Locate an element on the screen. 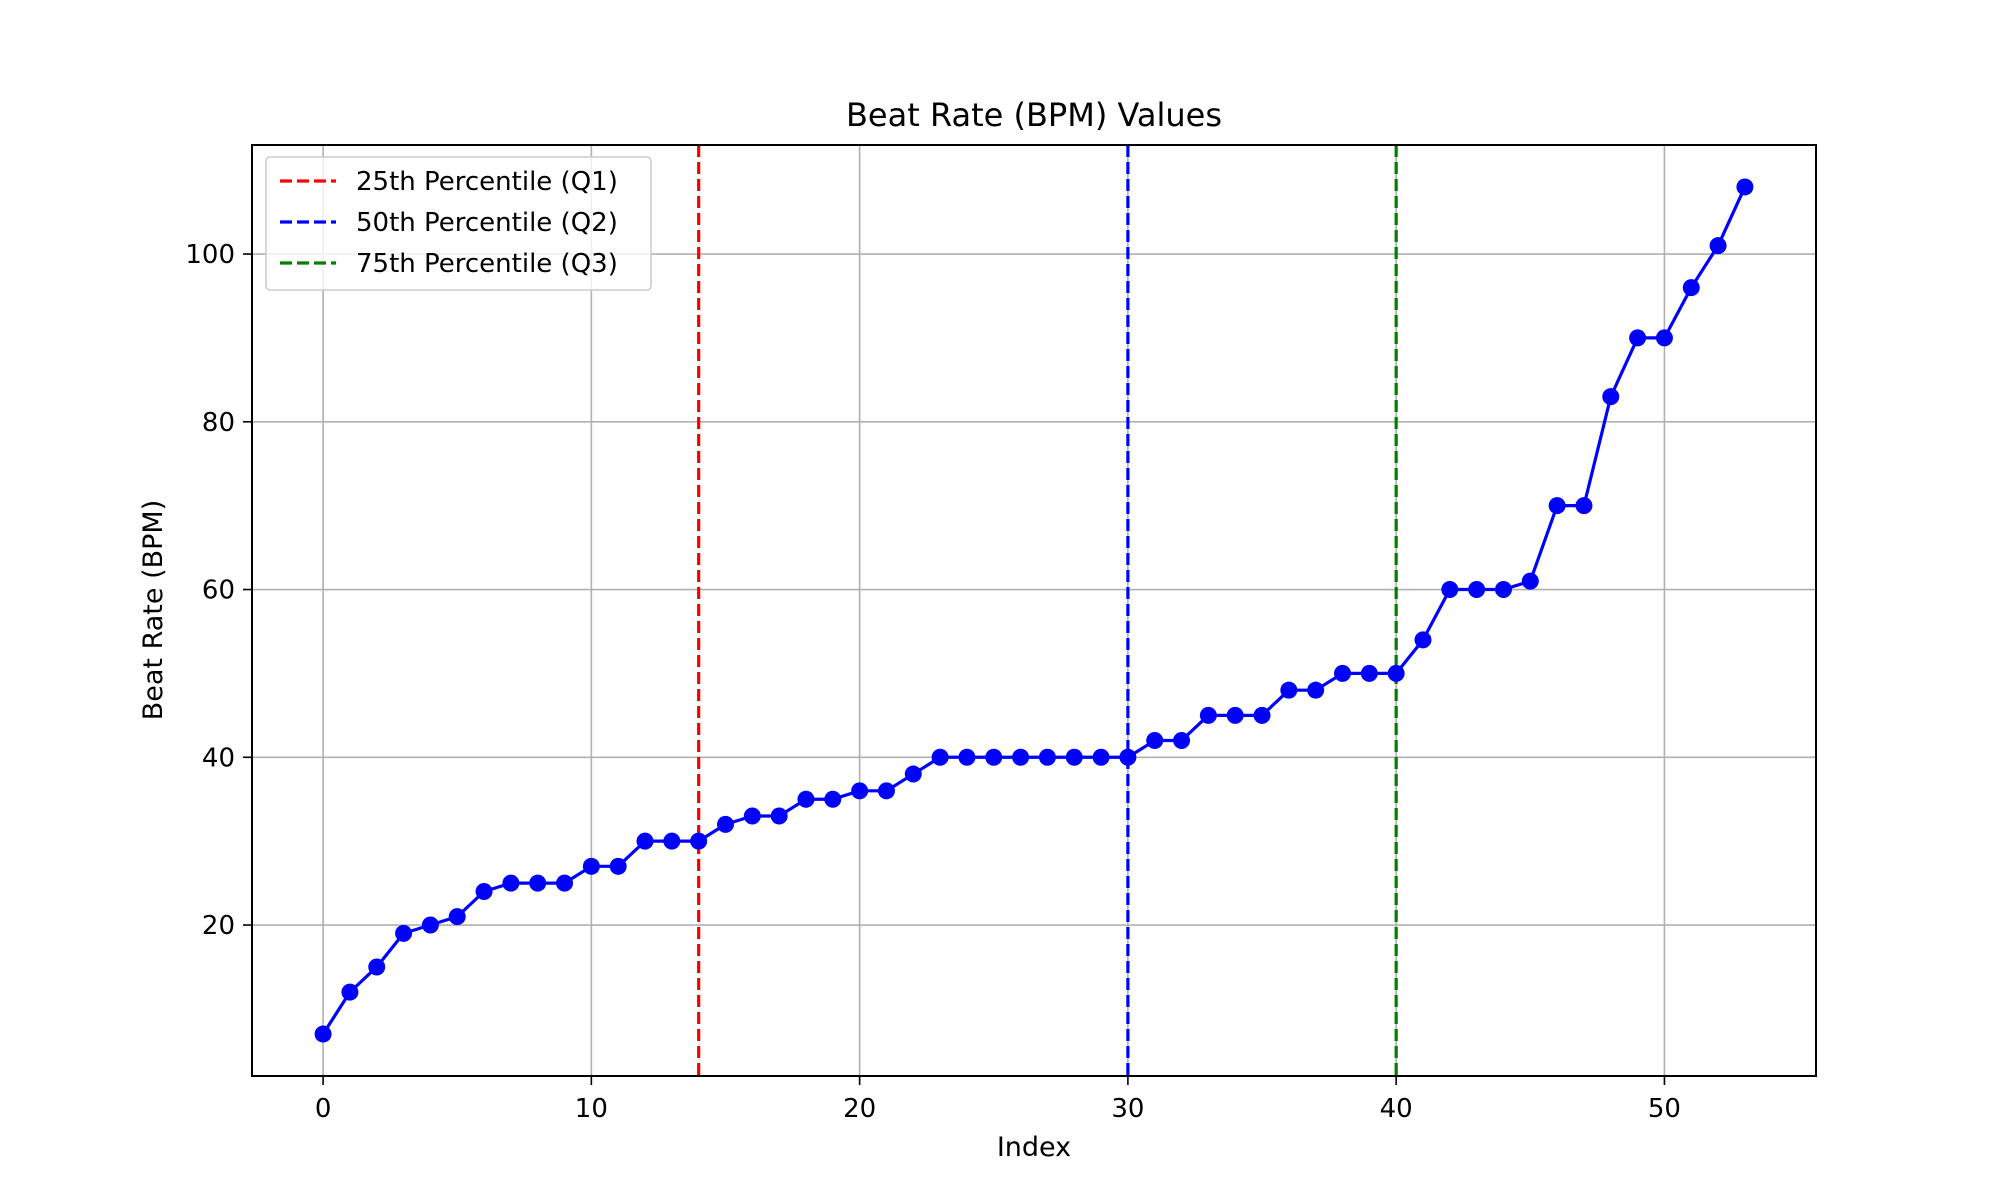 This screenshot has height=1200, width=2000. x-tick-label: 20 is located at coordinates (859, 1109).